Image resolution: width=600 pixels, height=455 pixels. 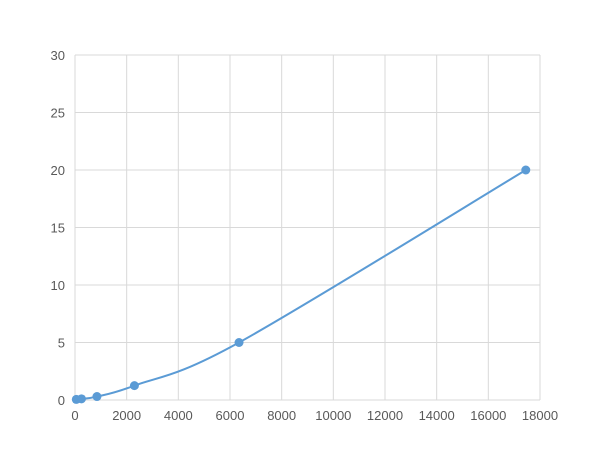 What do you see at coordinates (281, 415) in the screenshot?
I see `x-tick-label: 8000` at bounding box center [281, 415].